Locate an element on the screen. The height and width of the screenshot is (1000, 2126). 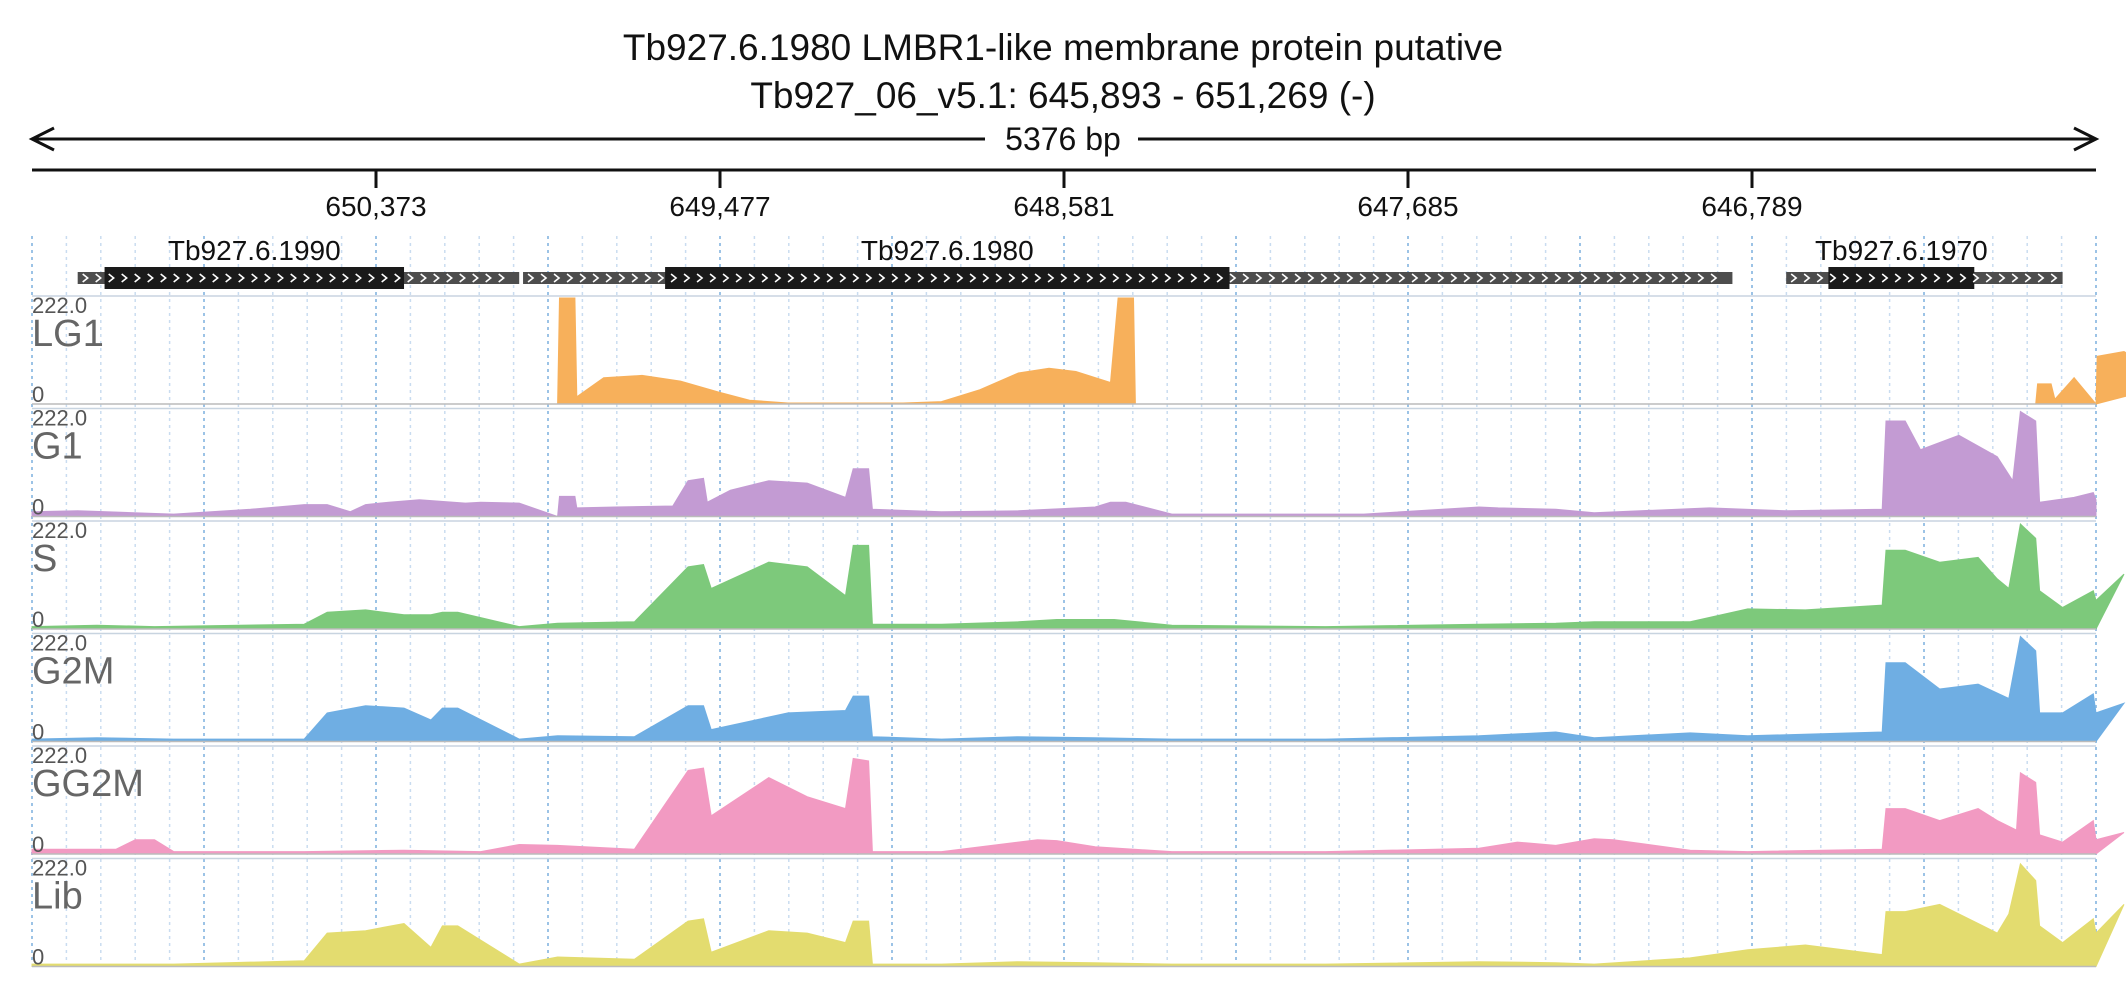
gene-label: Tb927.6.1970 is located at coordinates (1901, 250).